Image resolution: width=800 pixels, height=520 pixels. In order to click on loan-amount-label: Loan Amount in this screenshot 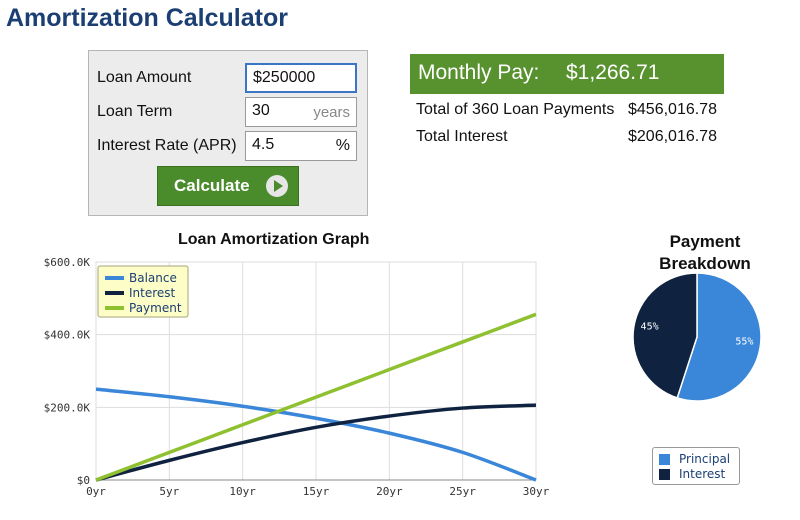, I will do `click(144, 77)`.